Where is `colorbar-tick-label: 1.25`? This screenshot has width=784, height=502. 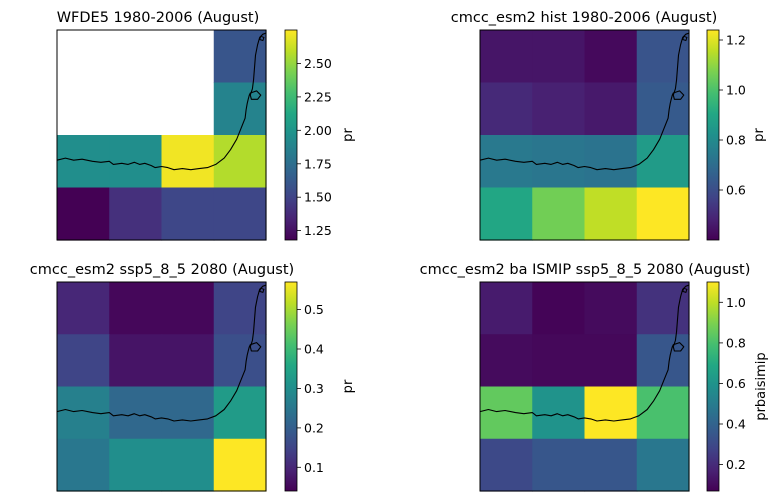 colorbar-tick-label: 1.25 is located at coordinates (318, 230).